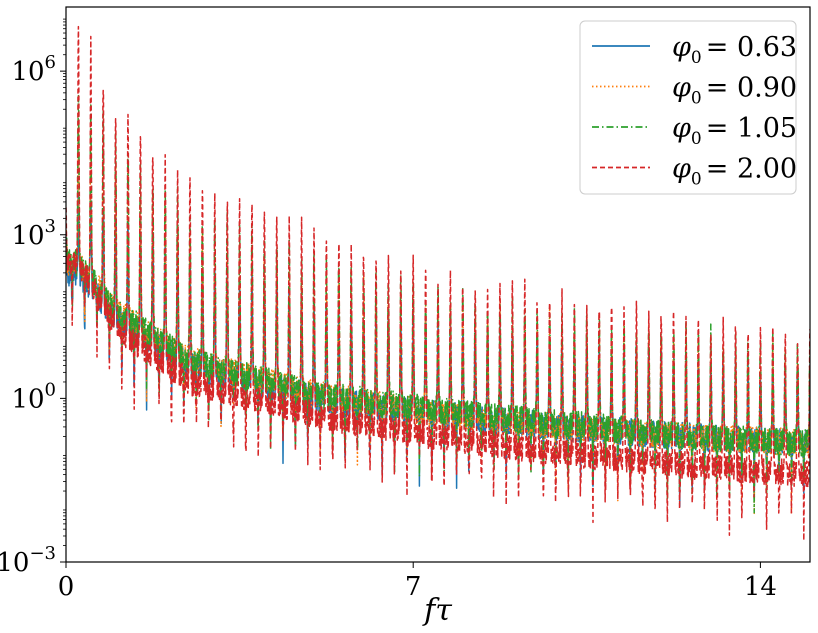 The height and width of the screenshot is (633, 818). Describe the element at coordinates (28, 560) in the screenshot. I see `y-tick-label: 10⁻³` at that location.